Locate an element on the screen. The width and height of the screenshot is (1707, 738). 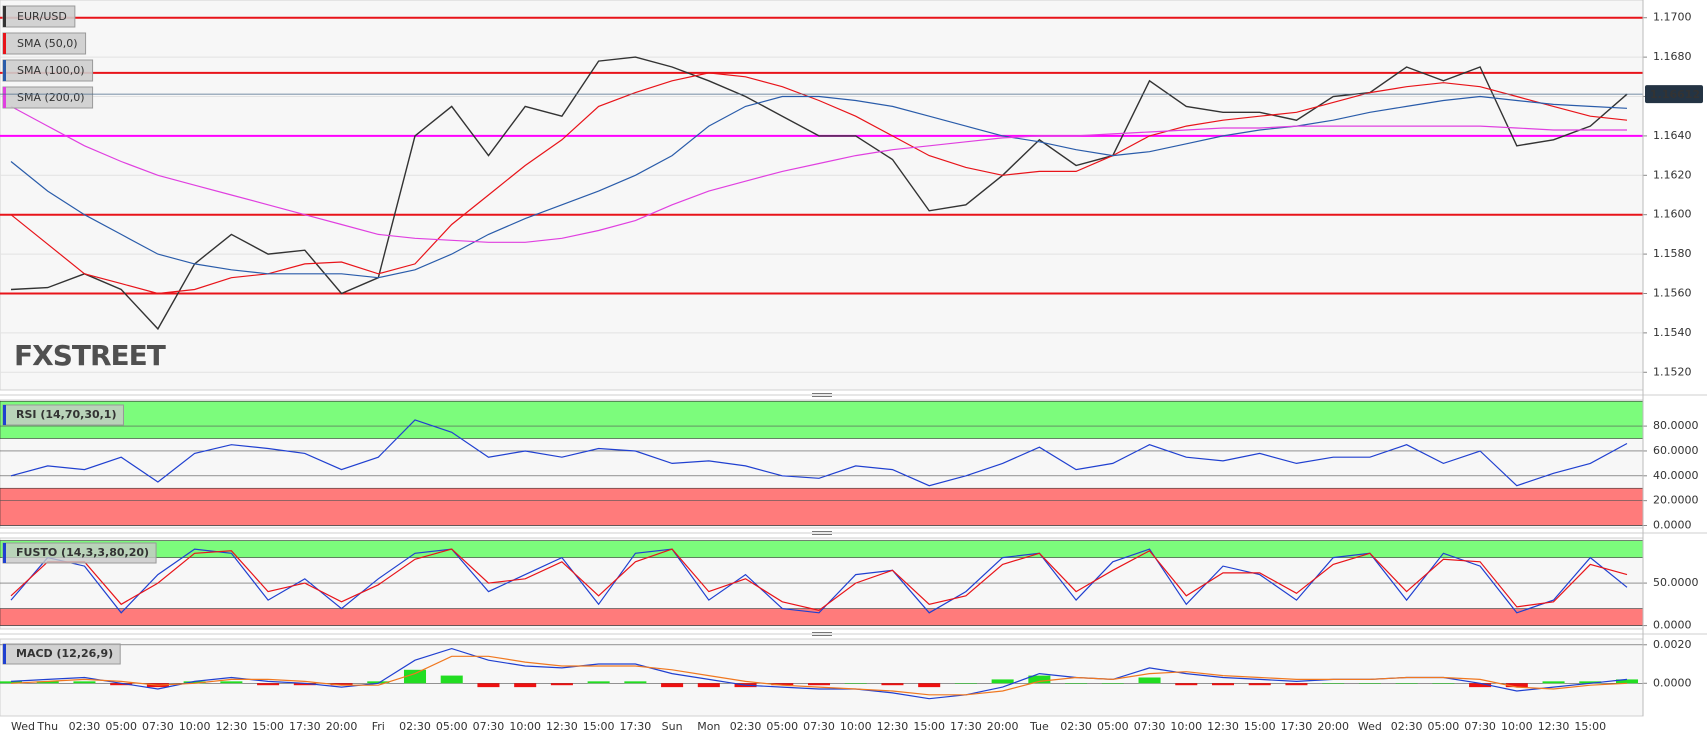
y-tick-label: 60.0000 is located at coordinates (1676, 450).